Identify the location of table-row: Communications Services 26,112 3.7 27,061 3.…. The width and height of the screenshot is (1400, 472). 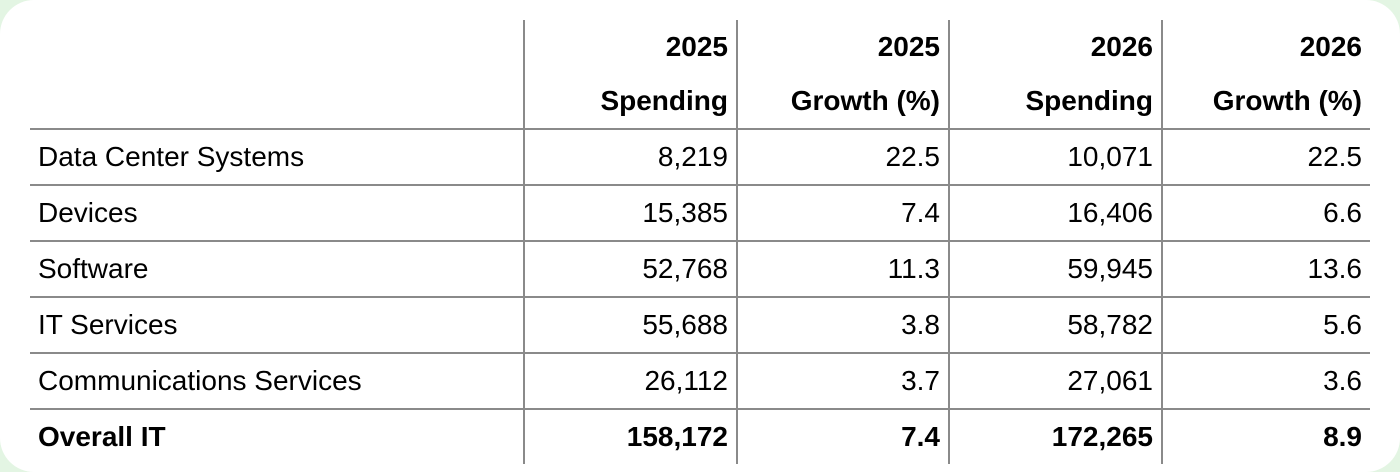
(700, 380).